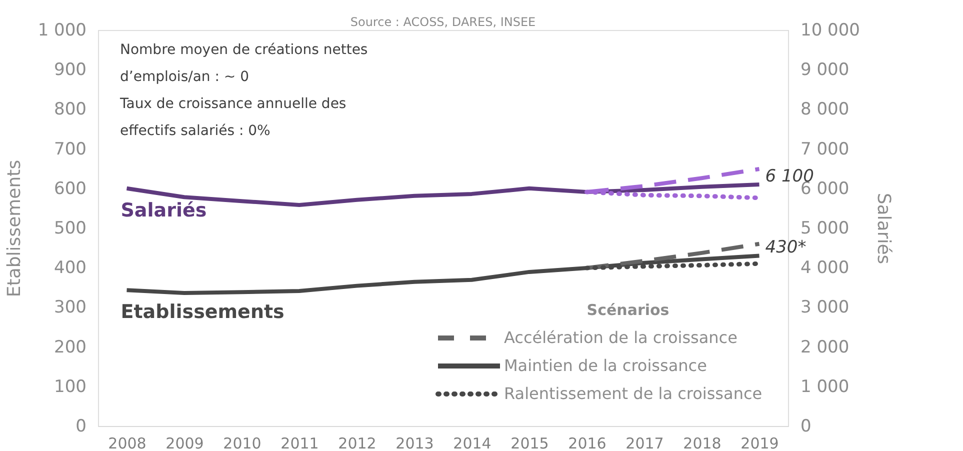 Image resolution: width=963 pixels, height=451 pixels. Describe the element at coordinates (415, 442) in the screenshot. I see `x-tick-label: 2013` at that location.